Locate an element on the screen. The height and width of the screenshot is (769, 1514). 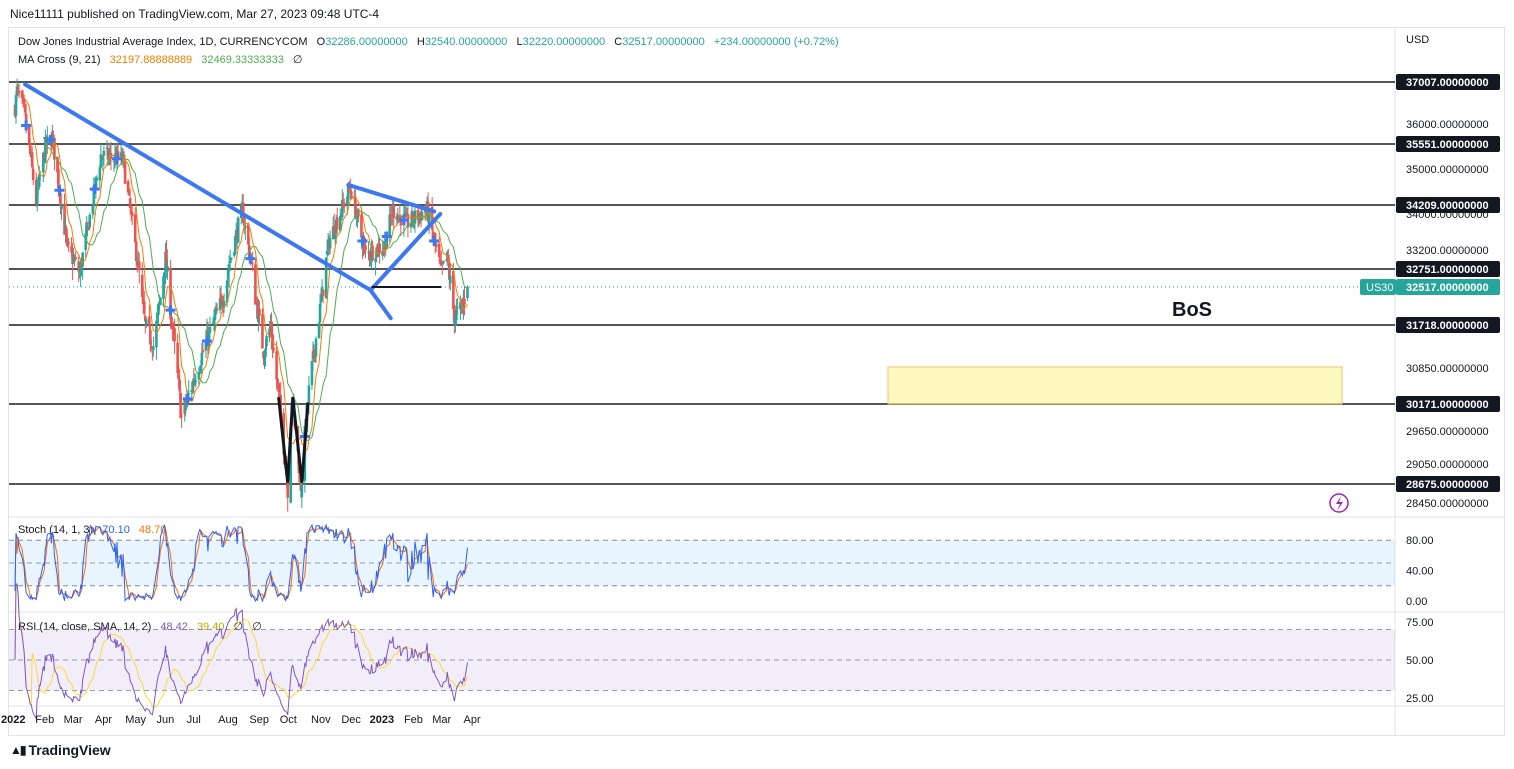
ohlc-close: 32517.00000000 is located at coordinates (663, 42).